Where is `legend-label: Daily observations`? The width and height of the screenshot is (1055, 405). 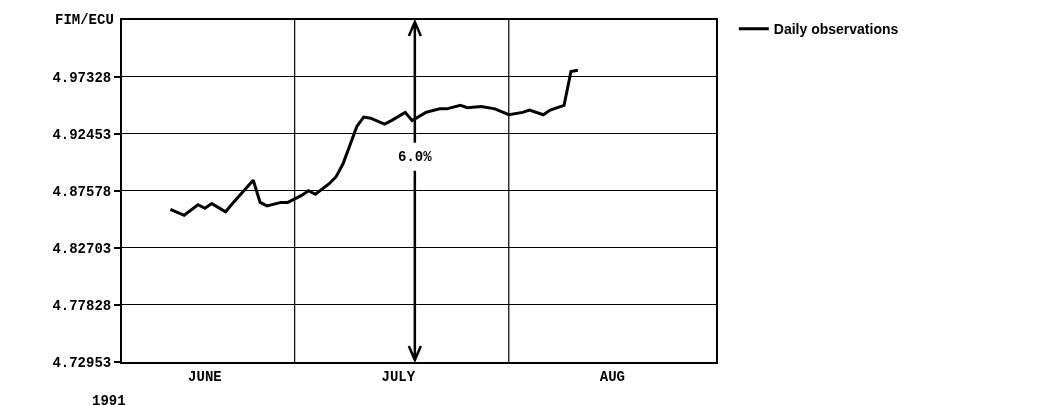
legend-label: Daily observations is located at coordinates (836, 29).